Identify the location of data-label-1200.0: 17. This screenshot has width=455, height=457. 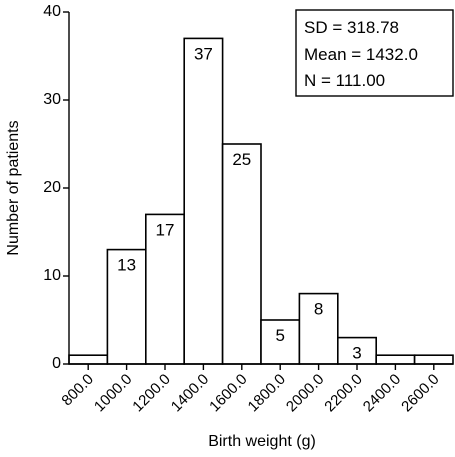
(165, 229).